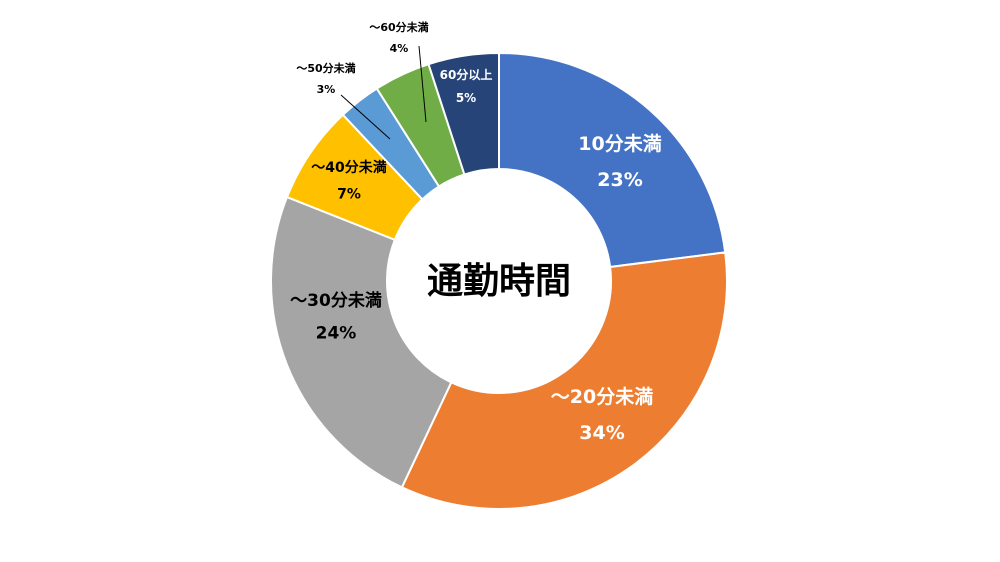  What do you see at coordinates (619, 143) in the screenshot?
I see `slice-category-label: 10分未満` at bounding box center [619, 143].